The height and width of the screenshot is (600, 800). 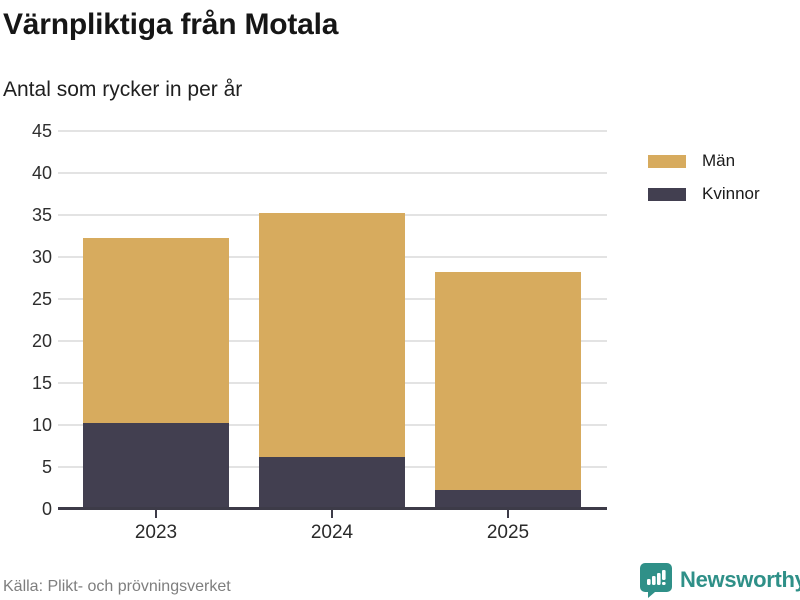 I want to click on x-axis-tick-label: 2023, so click(x=156, y=532).